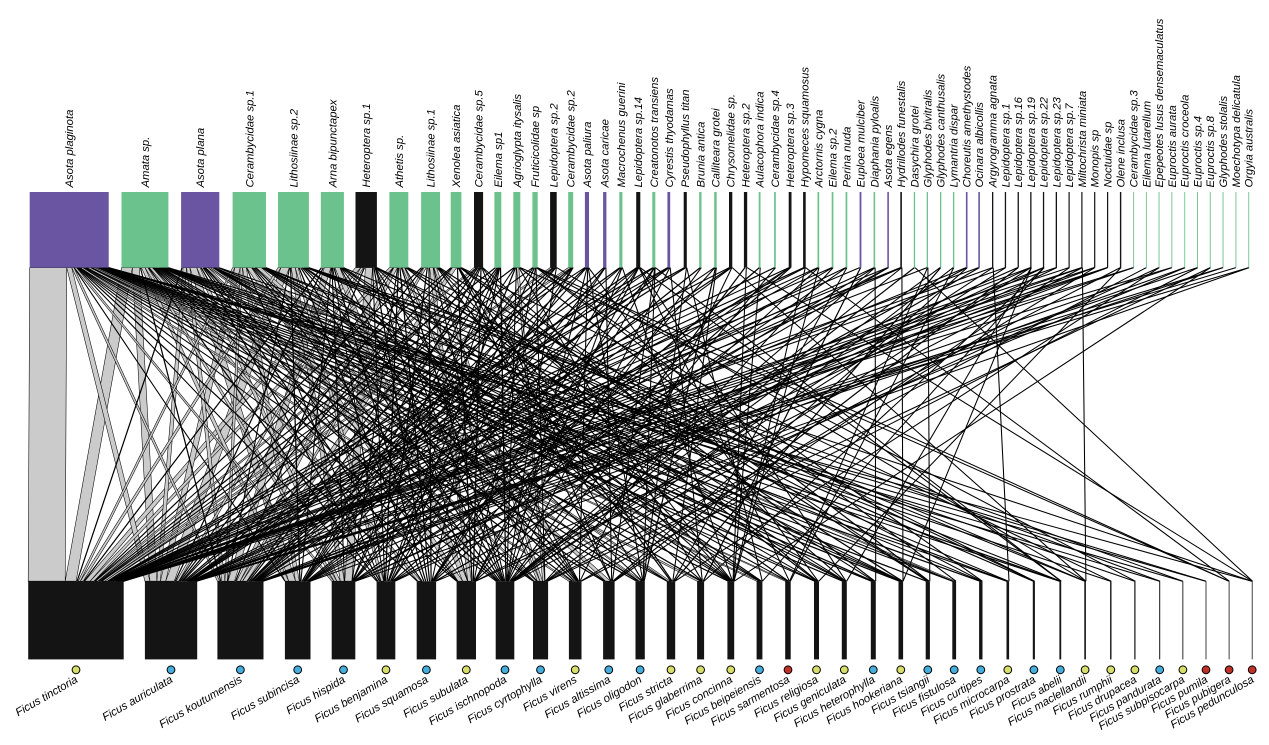 This screenshot has width=1269, height=745. What do you see at coordinates (606, 153) in the screenshot?
I see `svg-text: Asota caricae` at bounding box center [606, 153].